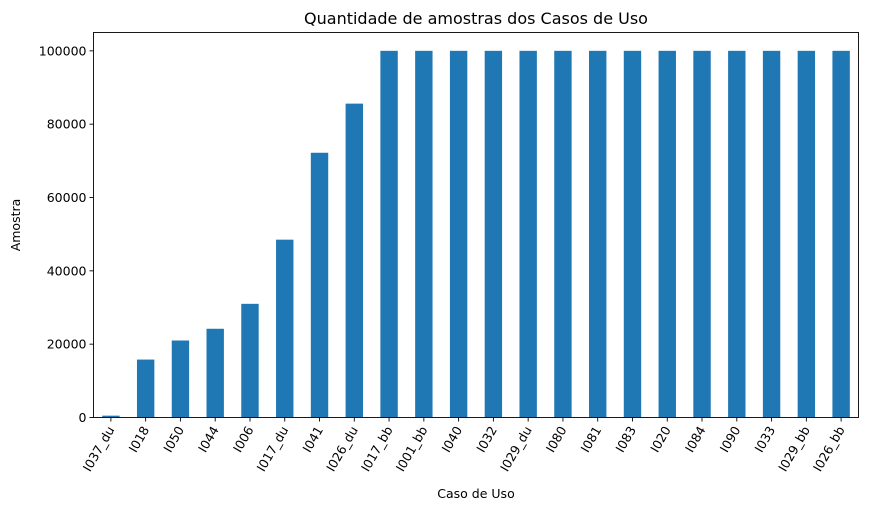 The image size is (879, 511). I want to click on y-tick-label: 80000, so click(67, 124).